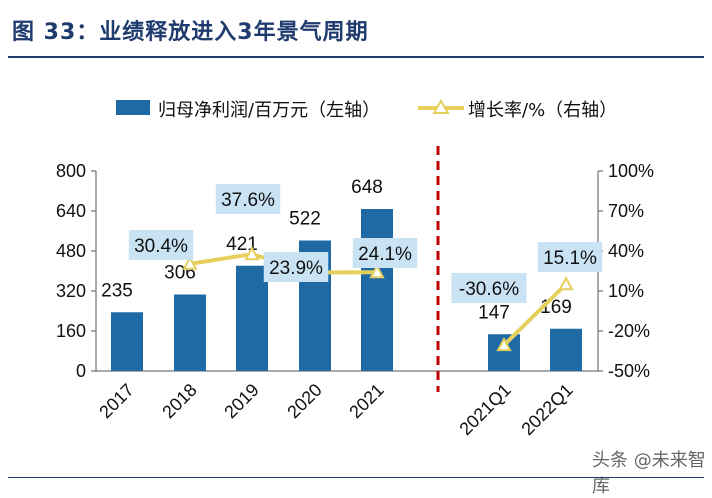 The image size is (712, 498). I want to click on watermark: 头条 @未来智库, so click(652, 472).